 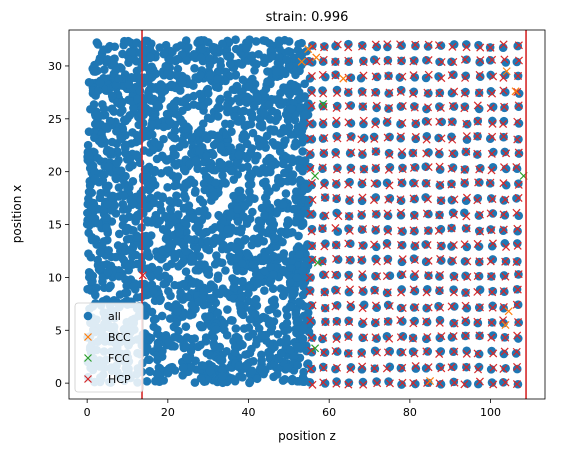 What do you see at coordinates (119, 337) in the screenshot?
I see `legend-label-bcc: BCC` at bounding box center [119, 337].